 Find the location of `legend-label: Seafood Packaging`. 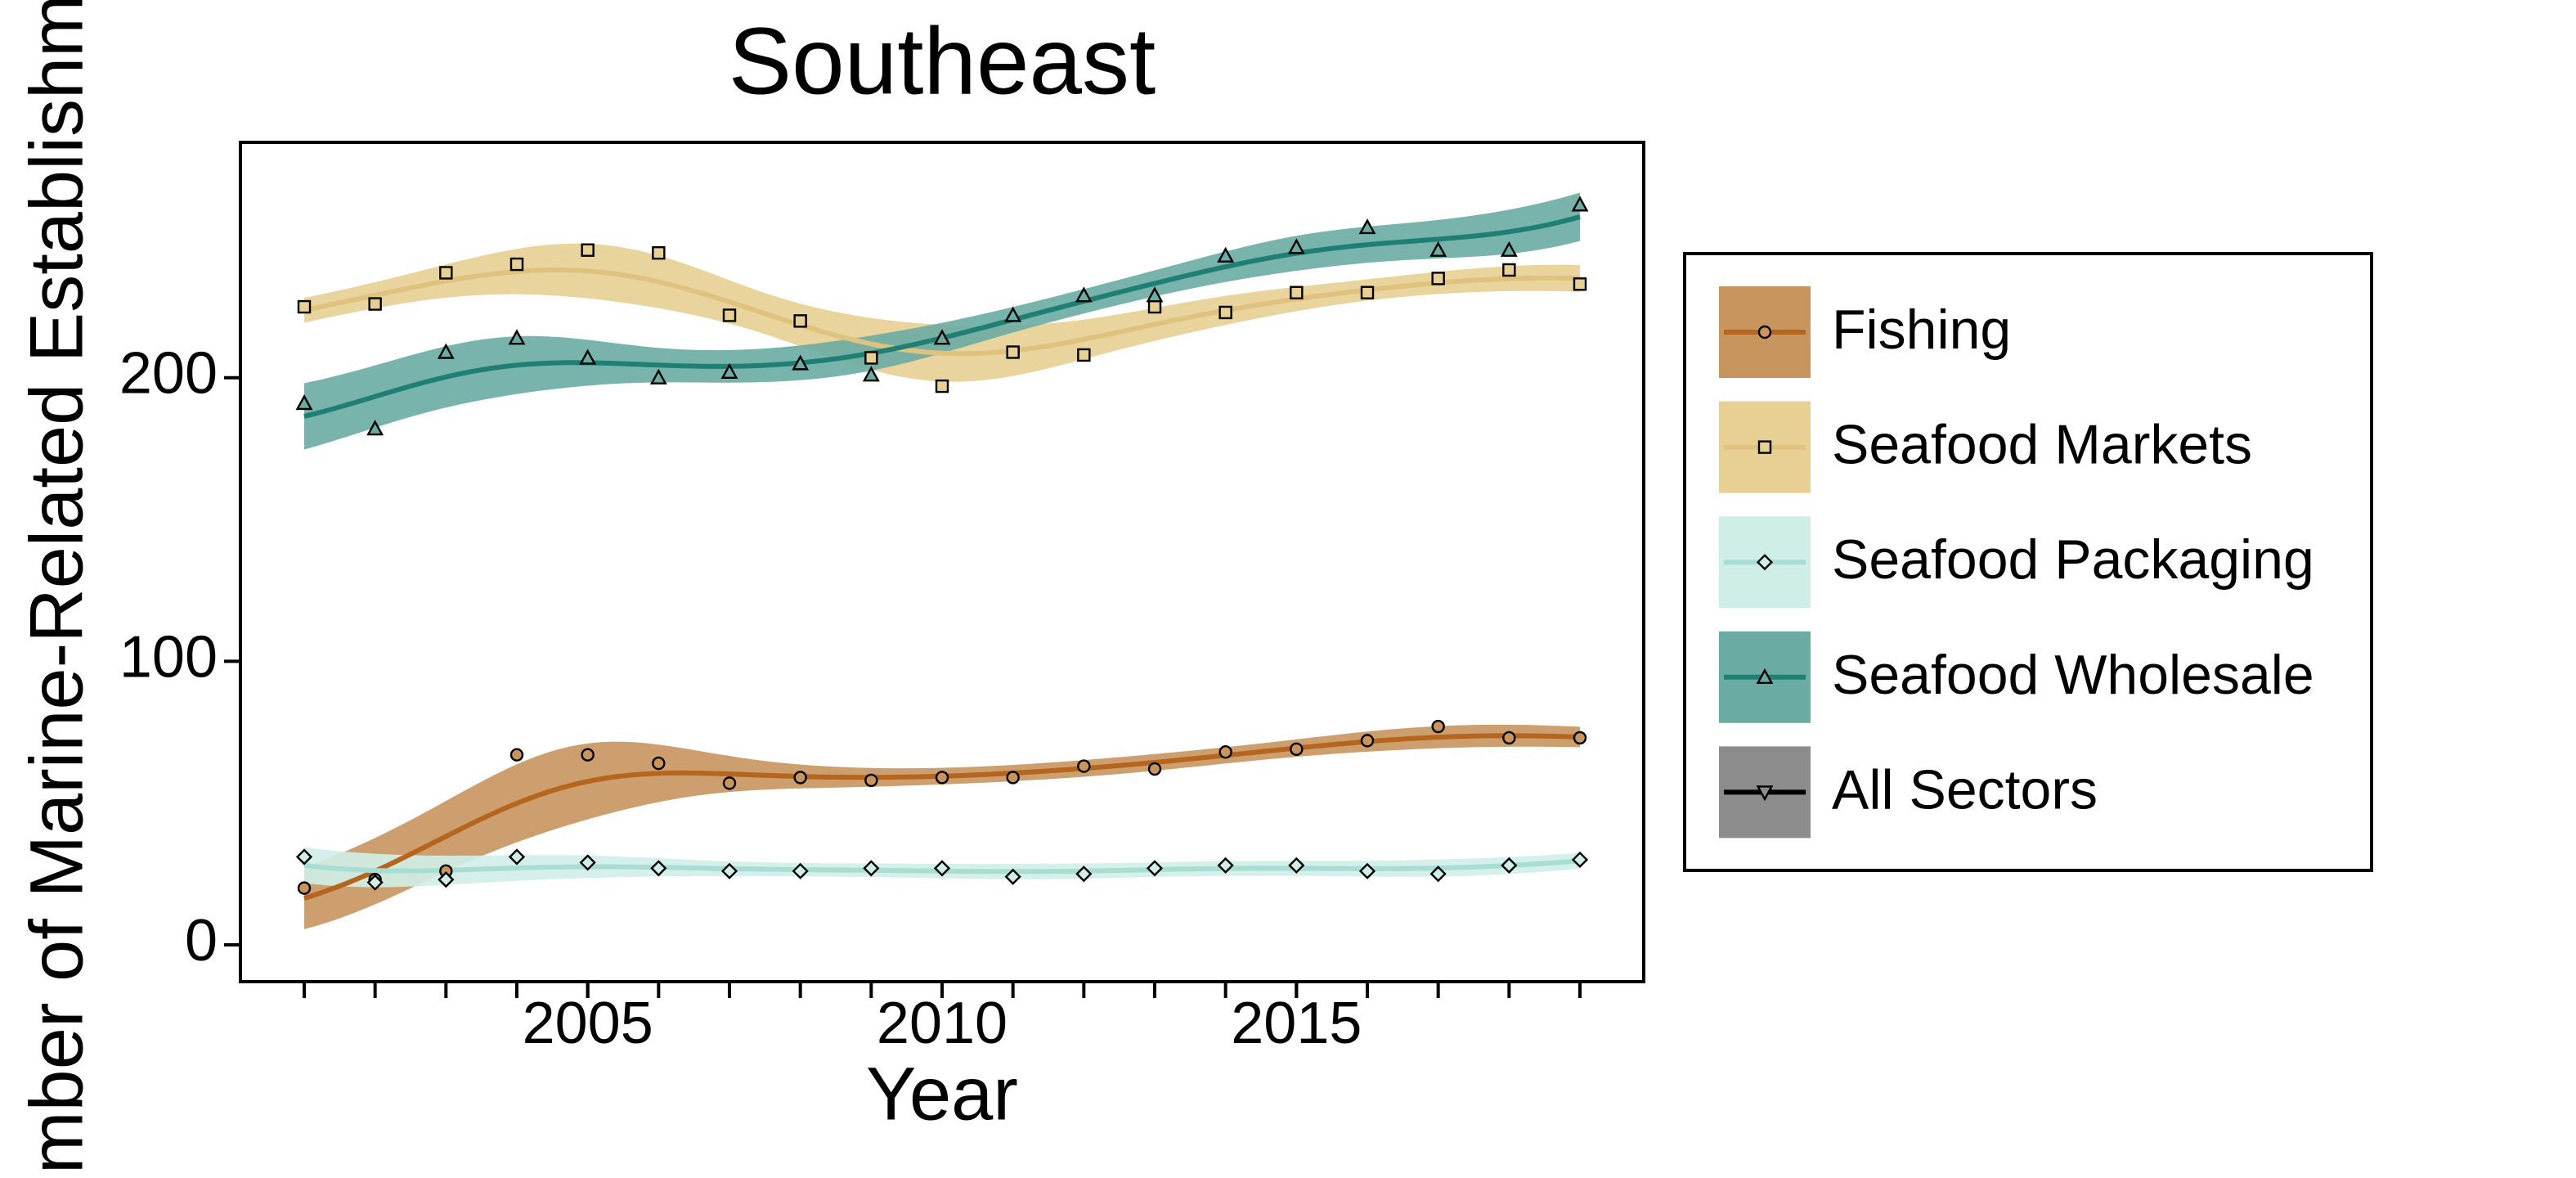

legend-label: Seafood Packaging is located at coordinates (2073, 559).